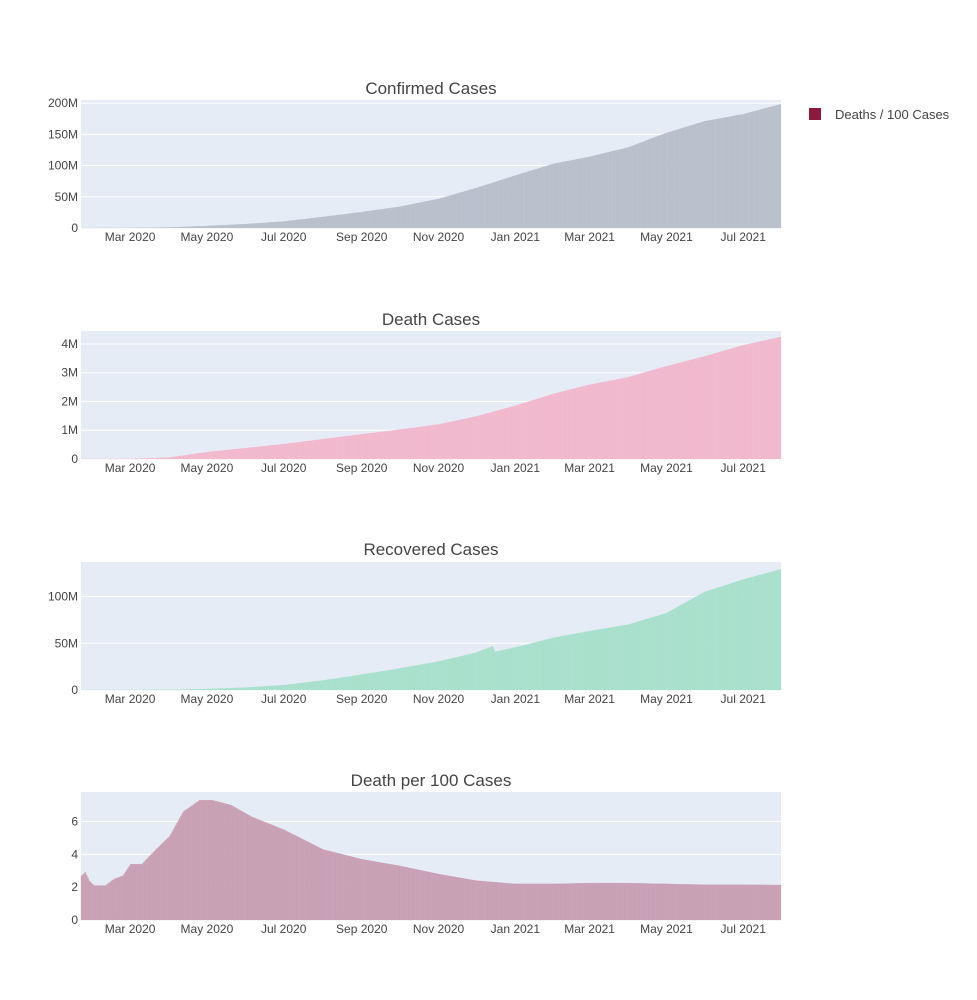  Describe the element at coordinates (879, 114) in the screenshot. I see `legend: Deaths / 100 Cases` at that location.